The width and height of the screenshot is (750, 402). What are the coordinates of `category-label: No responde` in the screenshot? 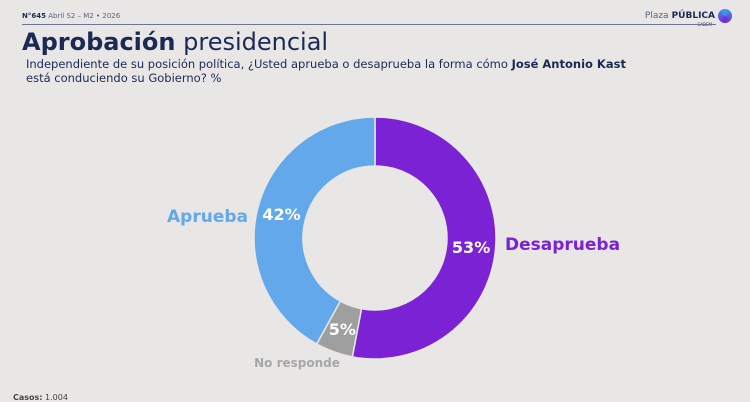 It's located at (297, 363).